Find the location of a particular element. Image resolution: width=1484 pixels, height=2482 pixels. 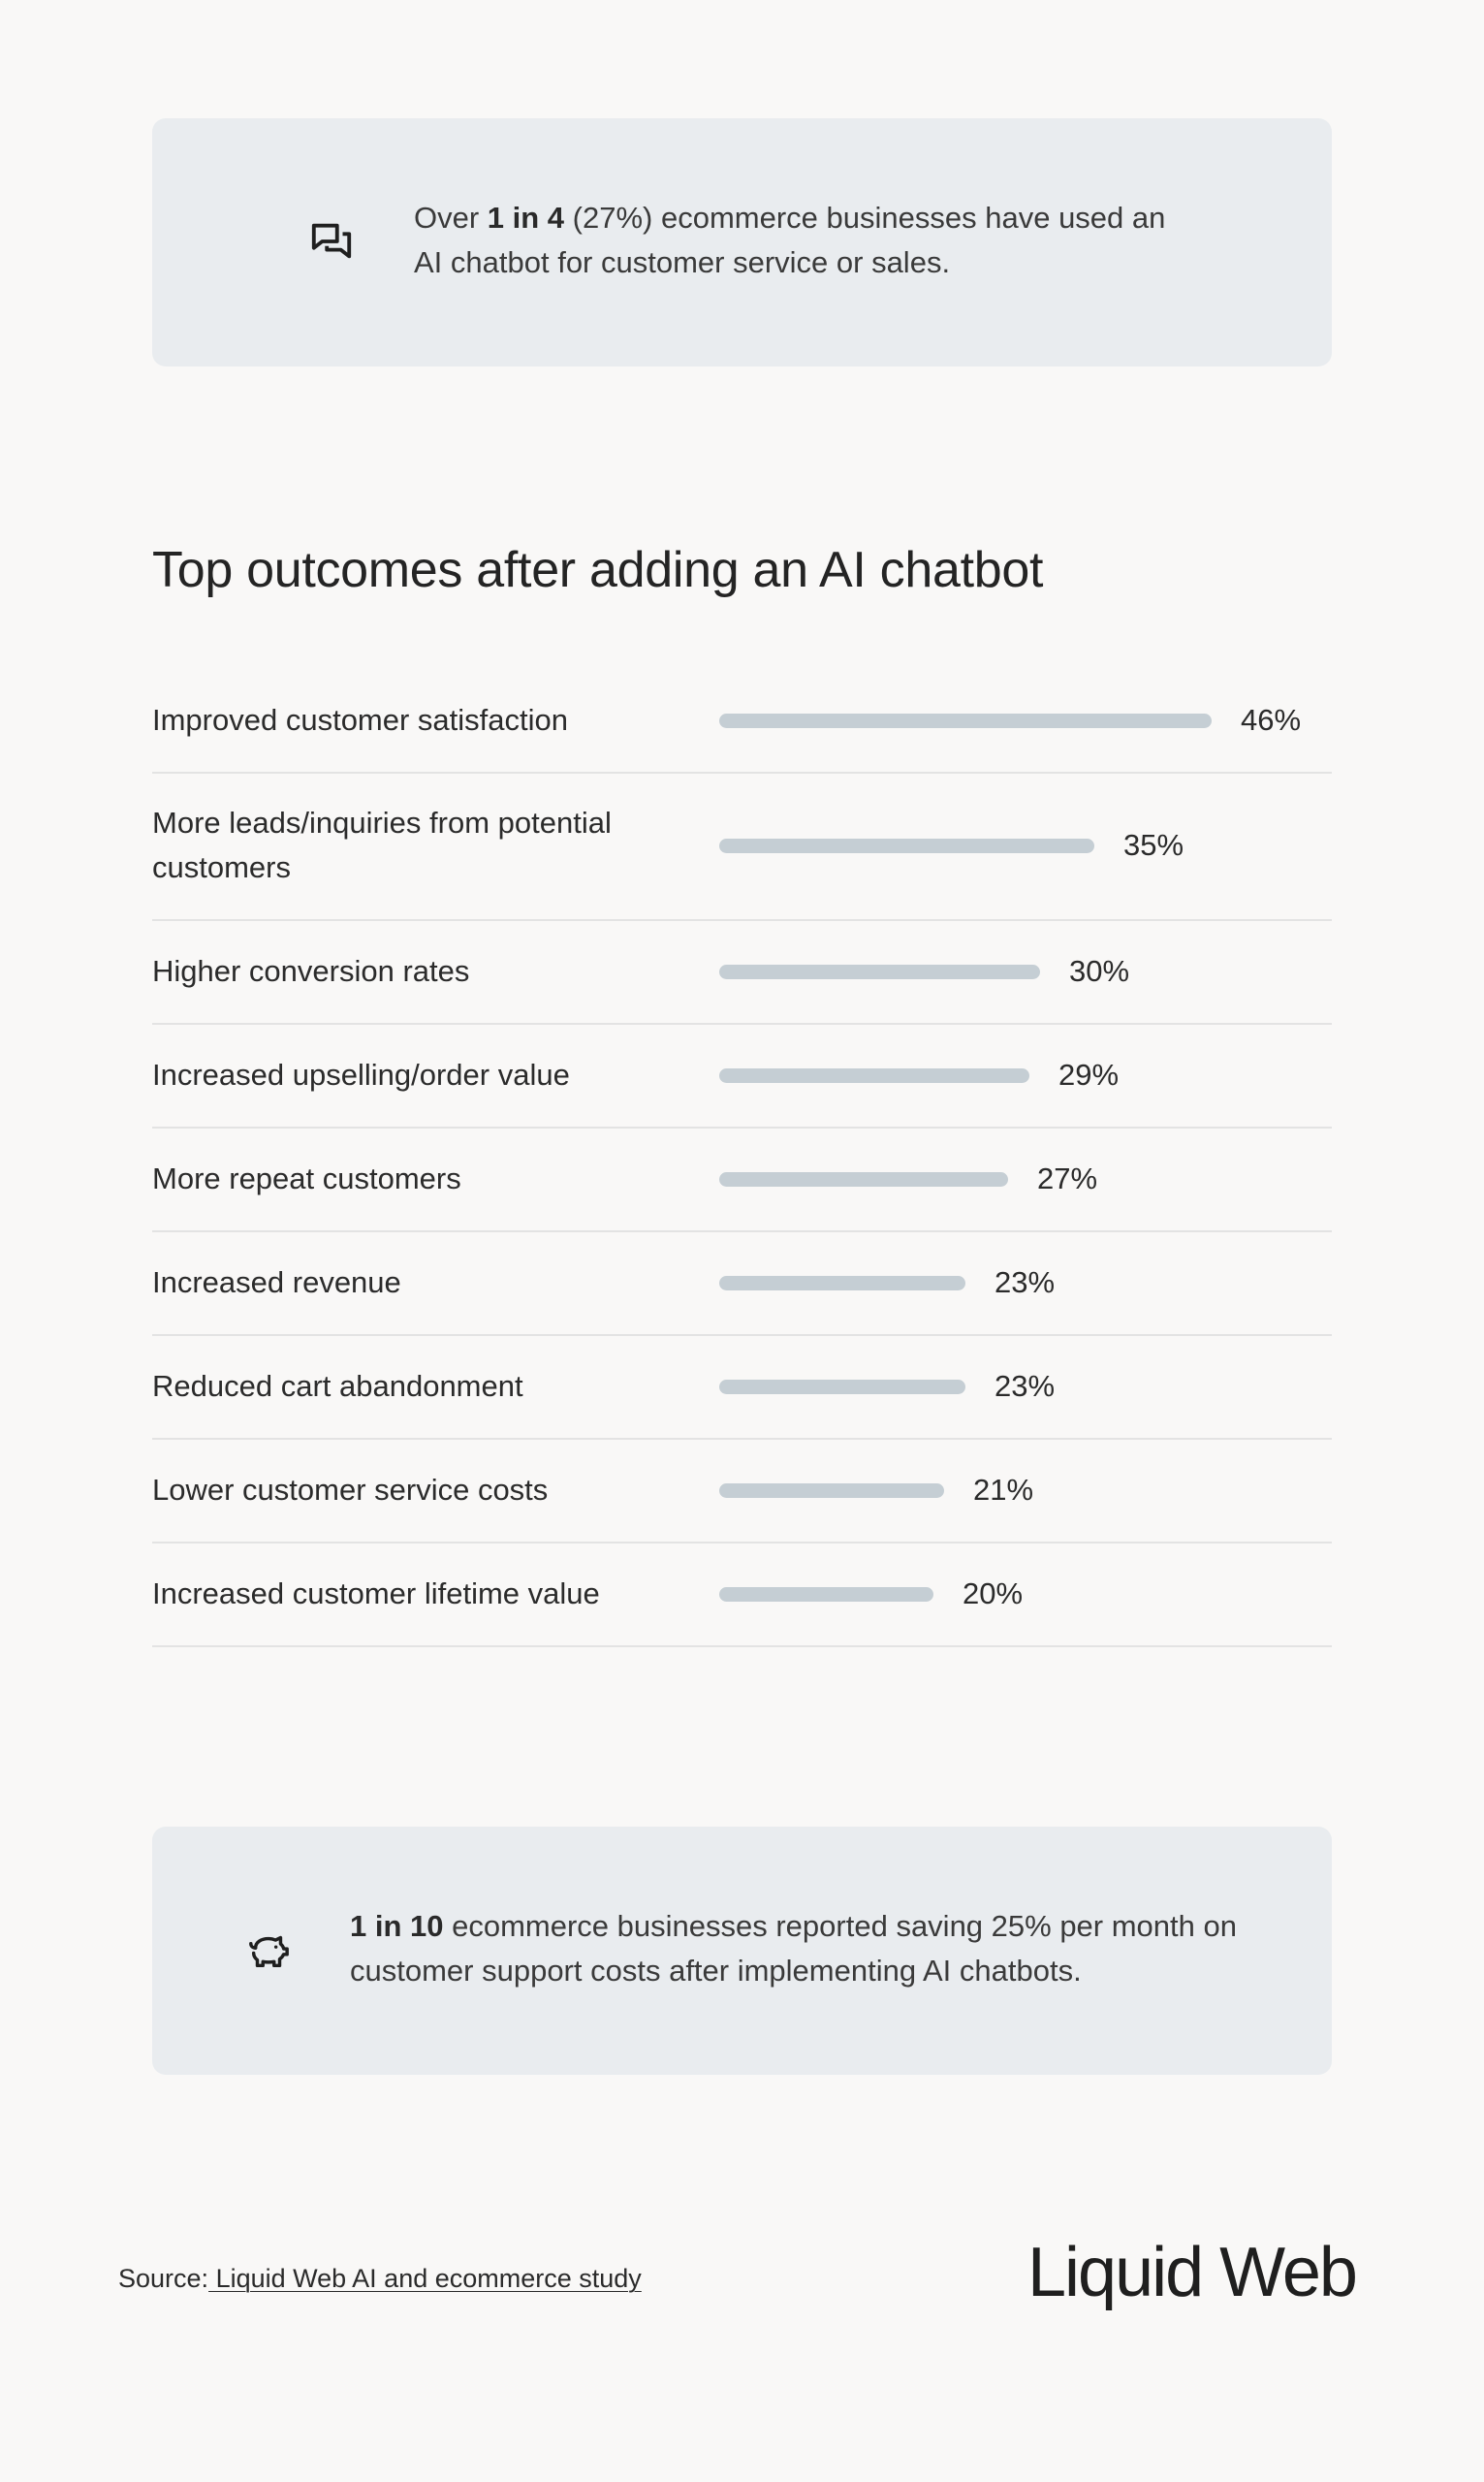

value-label: 30% is located at coordinates (1099, 970).